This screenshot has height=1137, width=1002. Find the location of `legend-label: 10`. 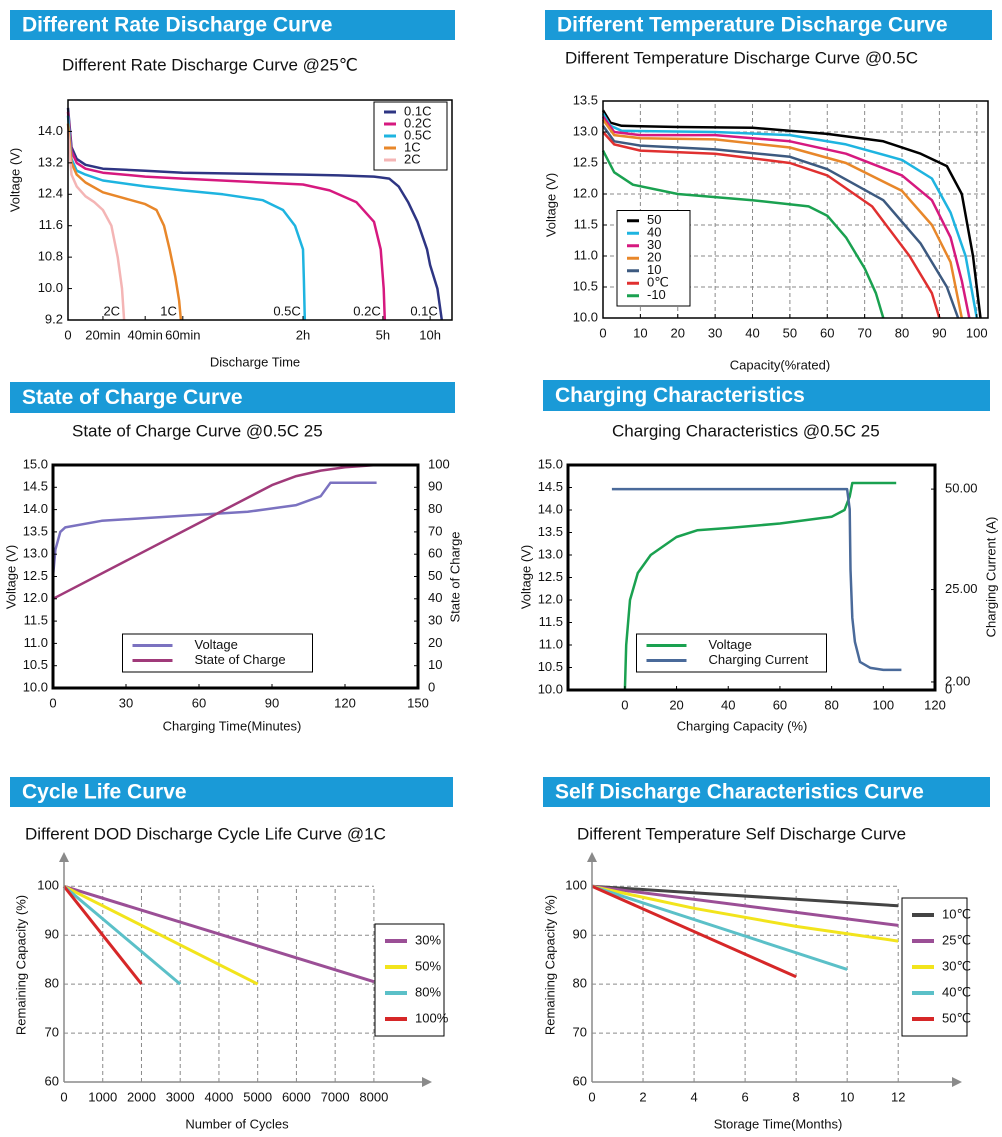

legend-label: 10 is located at coordinates (654, 269).